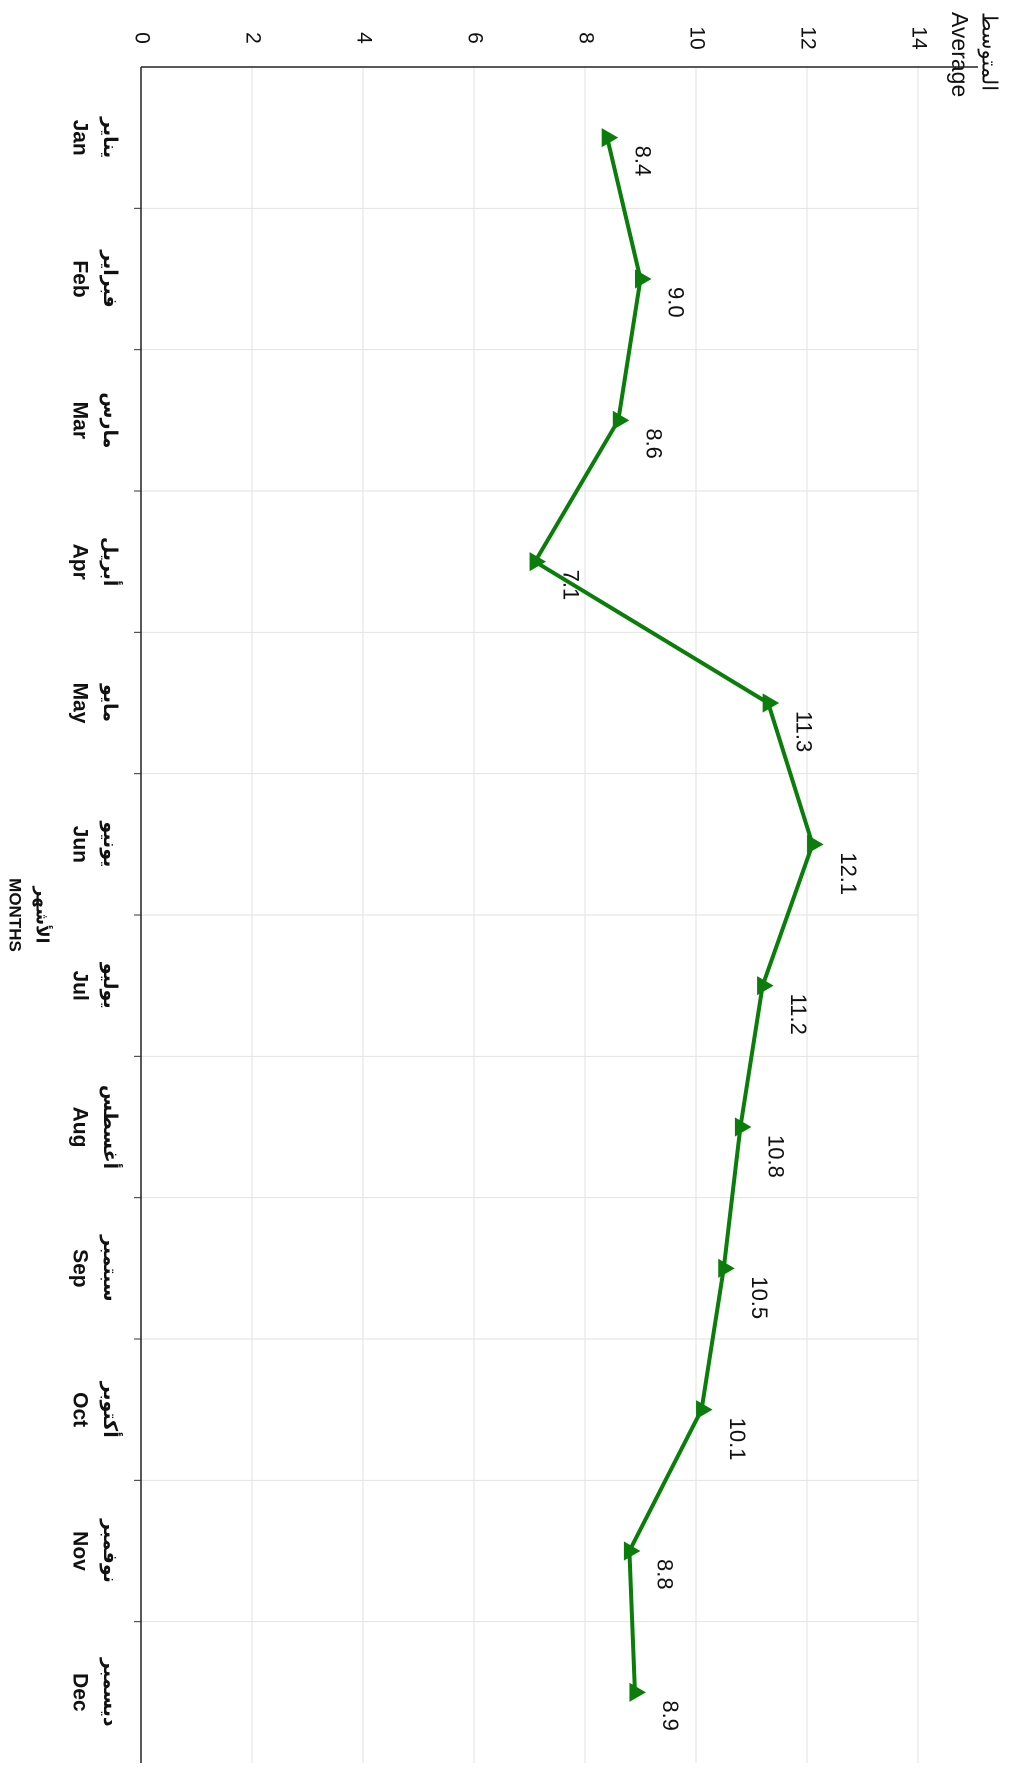  What do you see at coordinates (109, 702) in the screenshot?
I see `x-tick-label-ar: مايو` at bounding box center [109, 702].